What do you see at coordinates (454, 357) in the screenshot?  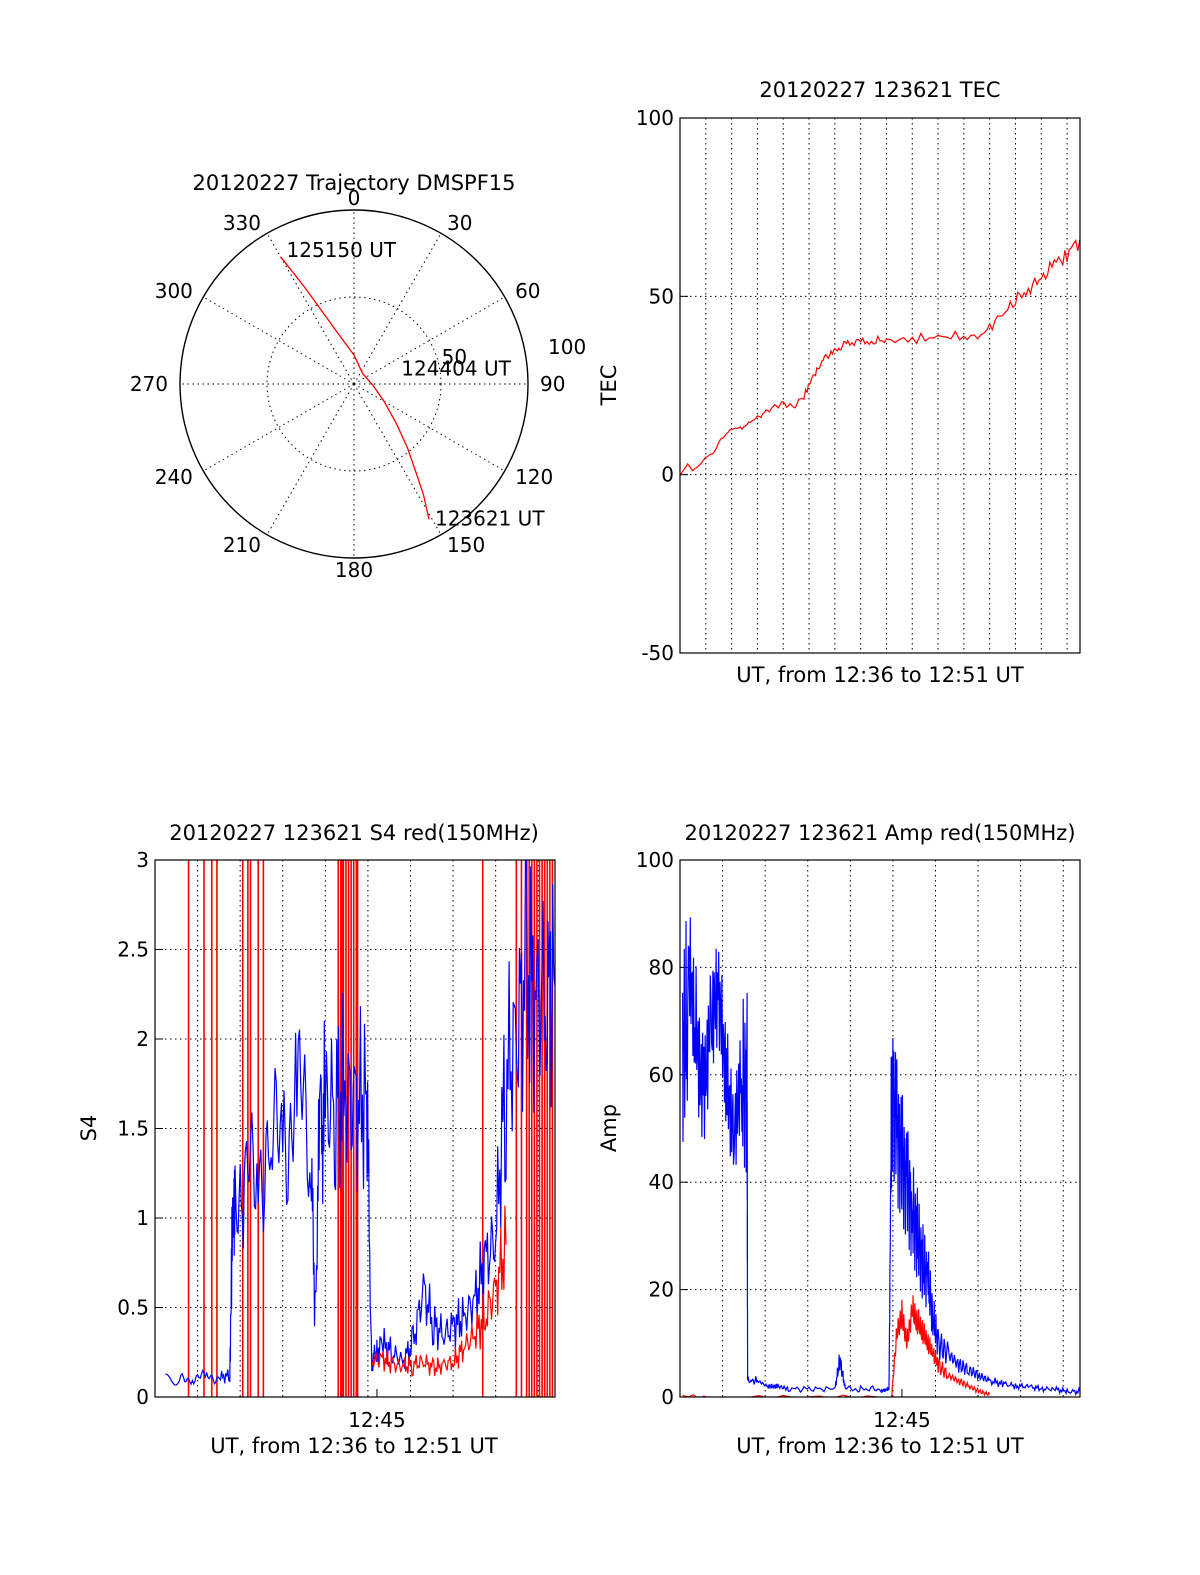 I see `polar-radial-tick-label: 50` at bounding box center [454, 357].